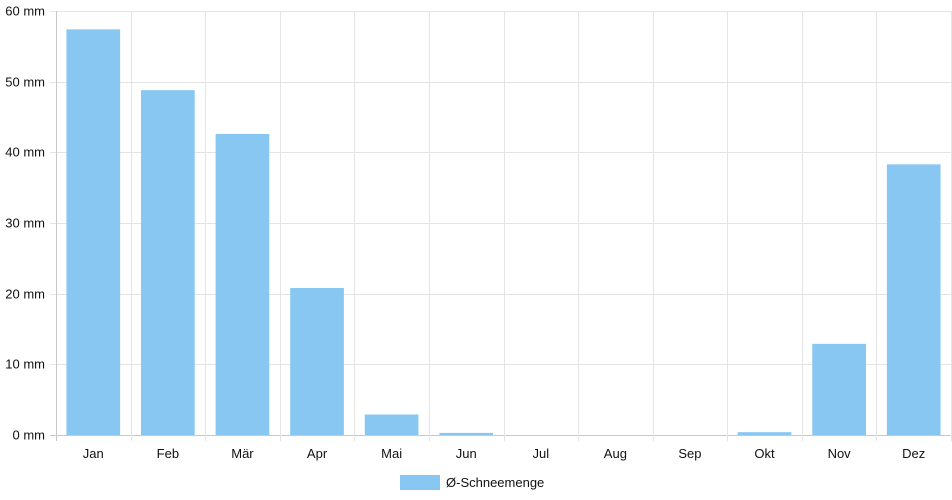 Image resolution: width=952 pixels, height=500 pixels. Describe the element at coordinates (615, 453) in the screenshot. I see `x-tick-label: Aug` at that location.